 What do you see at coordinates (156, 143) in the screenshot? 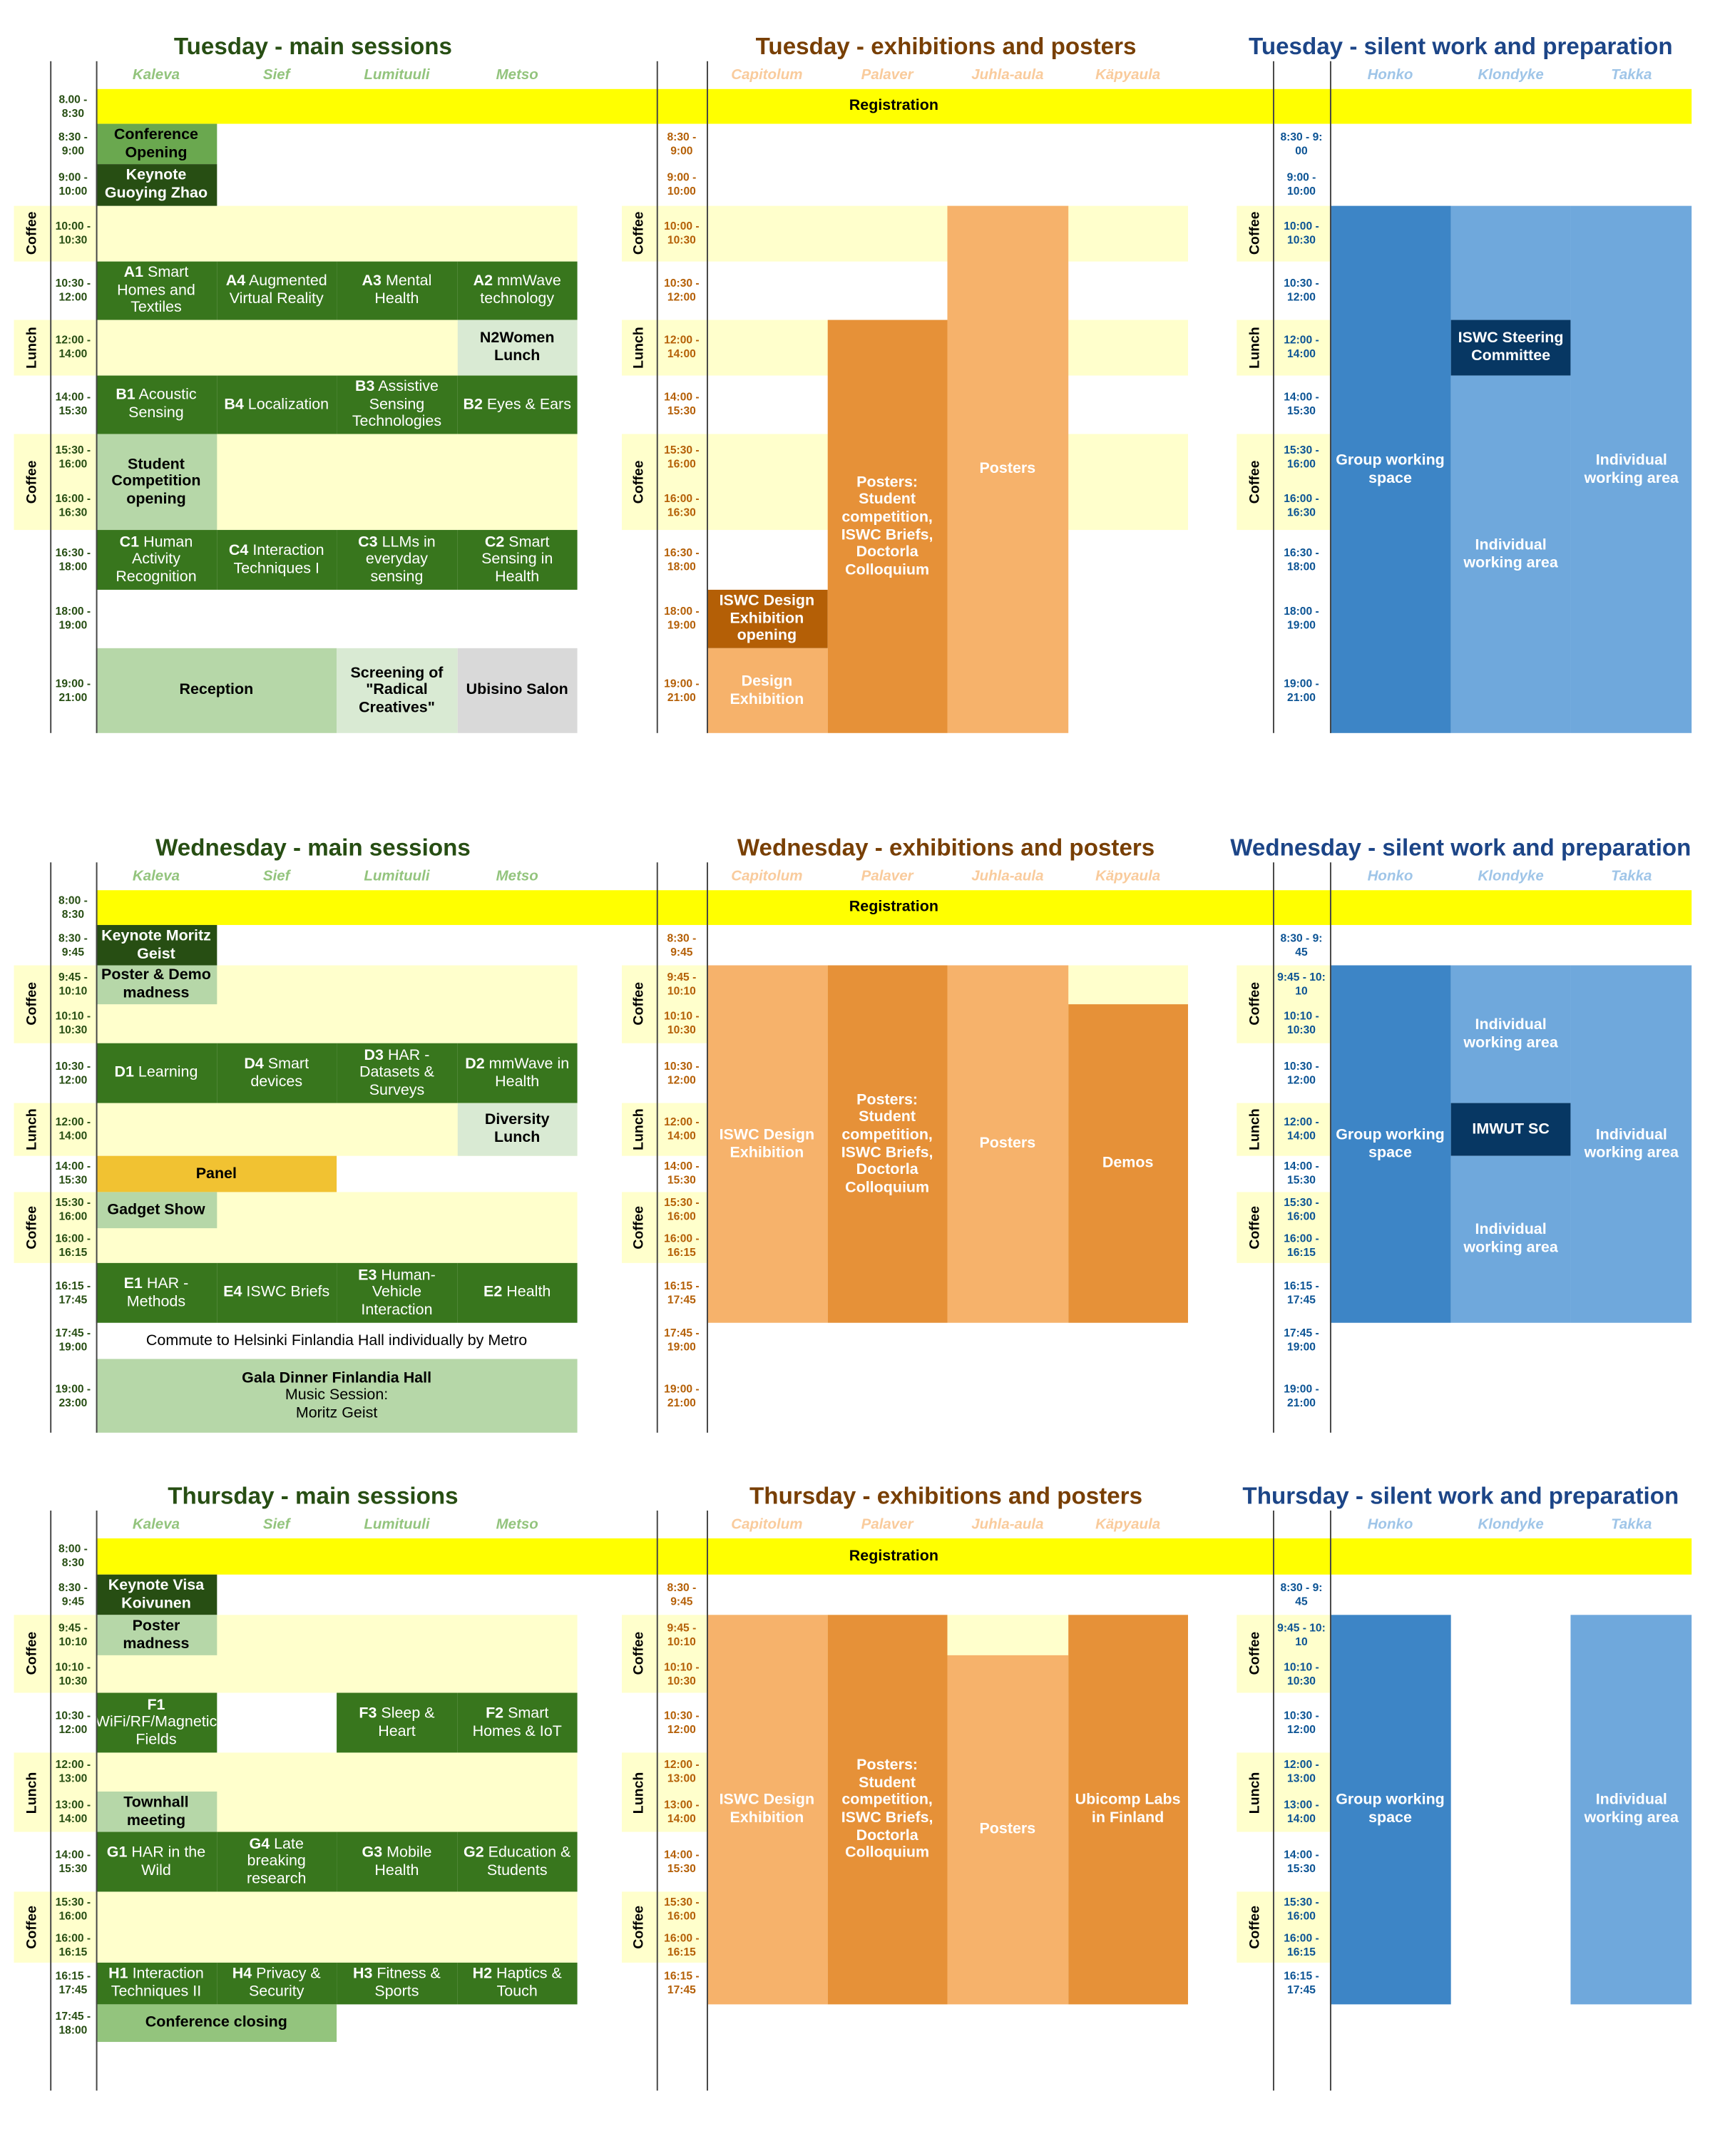
I see `session-text: Conference Opening` at bounding box center [156, 143].